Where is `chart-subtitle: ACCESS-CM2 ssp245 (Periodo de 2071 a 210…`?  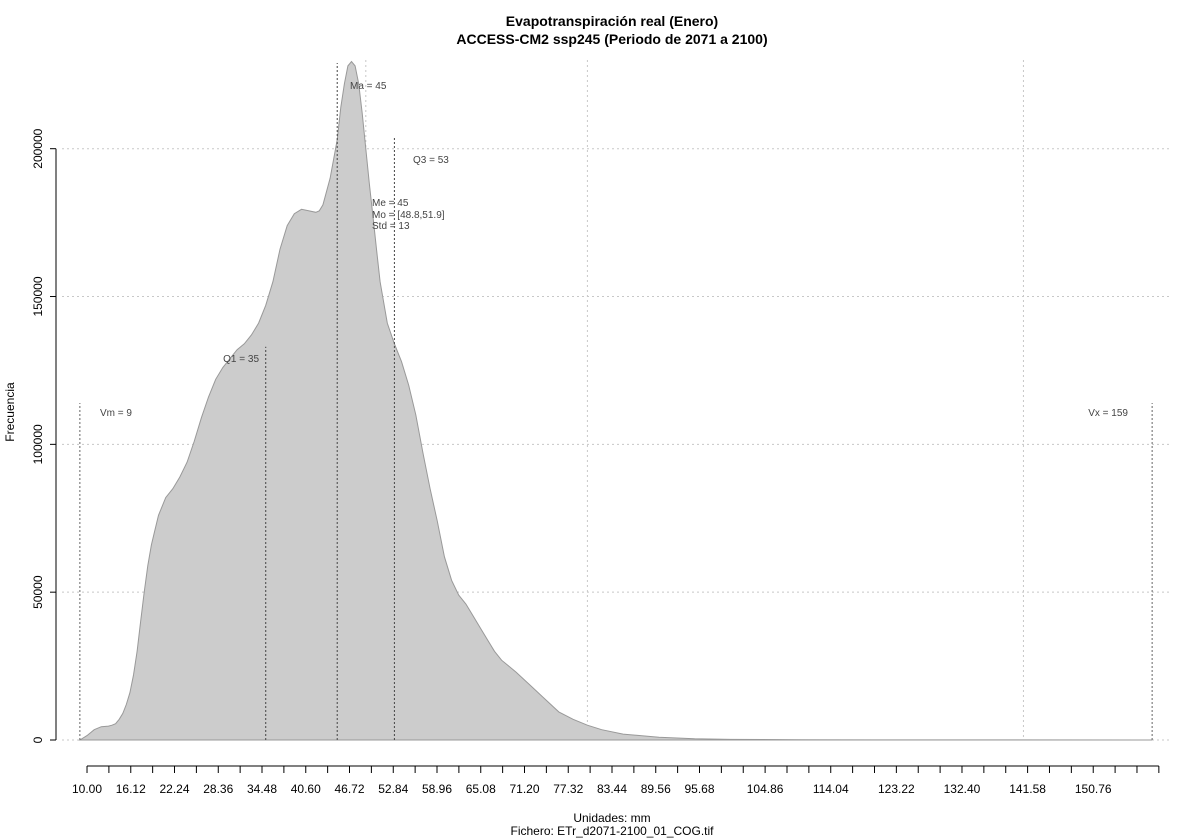 chart-subtitle: ACCESS-CM2 ssp245 (Periodo de 2071 a 210… is located at coordinates (611, 39).